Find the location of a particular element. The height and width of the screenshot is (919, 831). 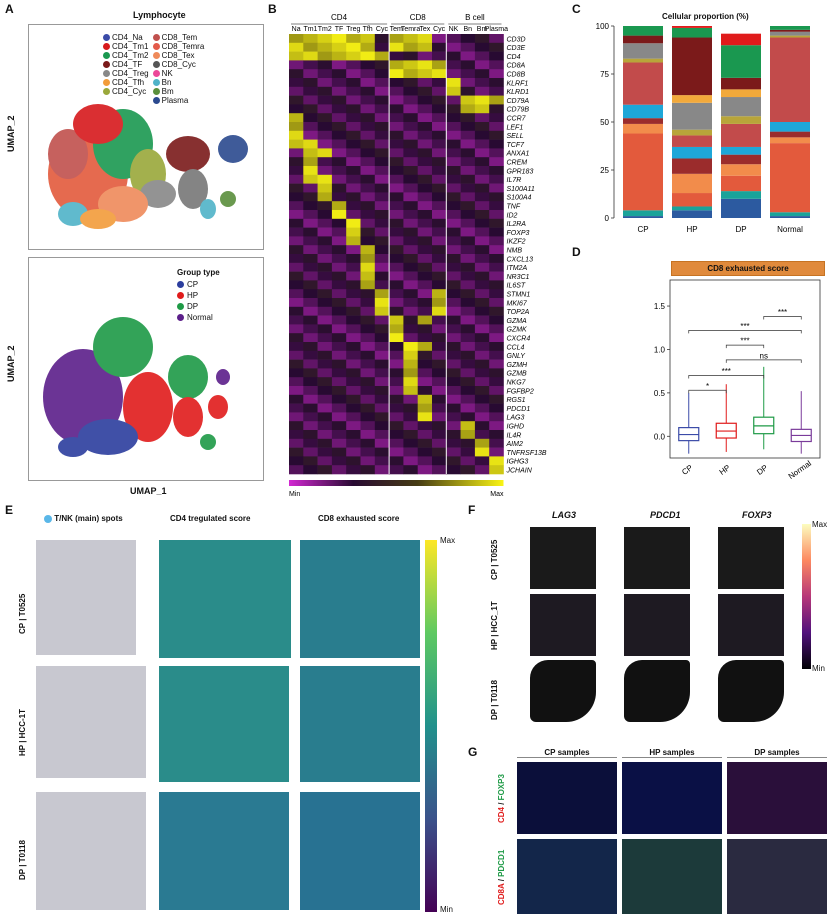

legend-label: CD8_Tex is located at coordinates (178, 55).